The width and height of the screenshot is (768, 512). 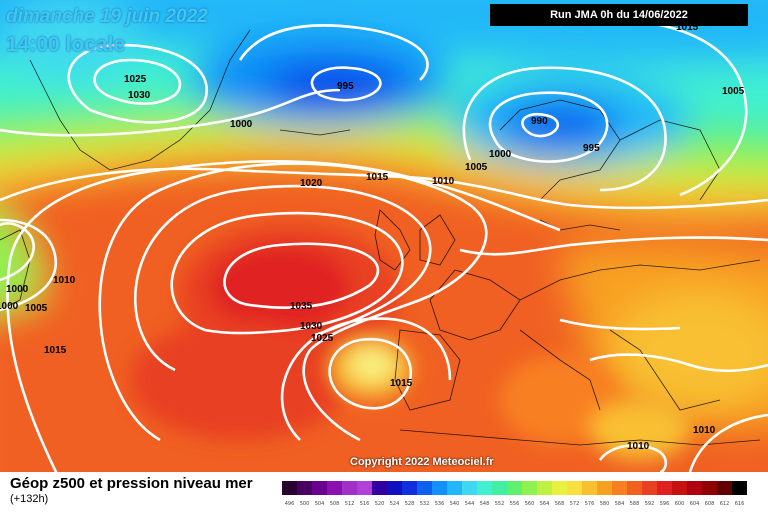 I want to click on copyright: Copyright 2022 Meteociel.fr, so click(x=422, y=462).